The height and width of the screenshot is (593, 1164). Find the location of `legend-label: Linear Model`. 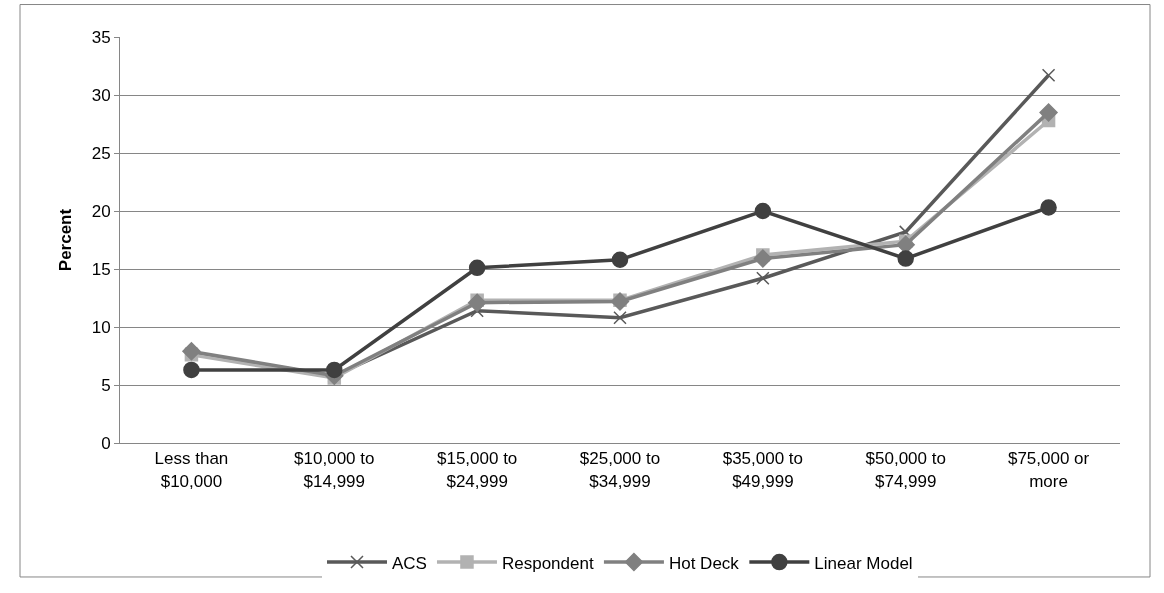

legend-label: Linear Model is located at coordinates (863, 563).